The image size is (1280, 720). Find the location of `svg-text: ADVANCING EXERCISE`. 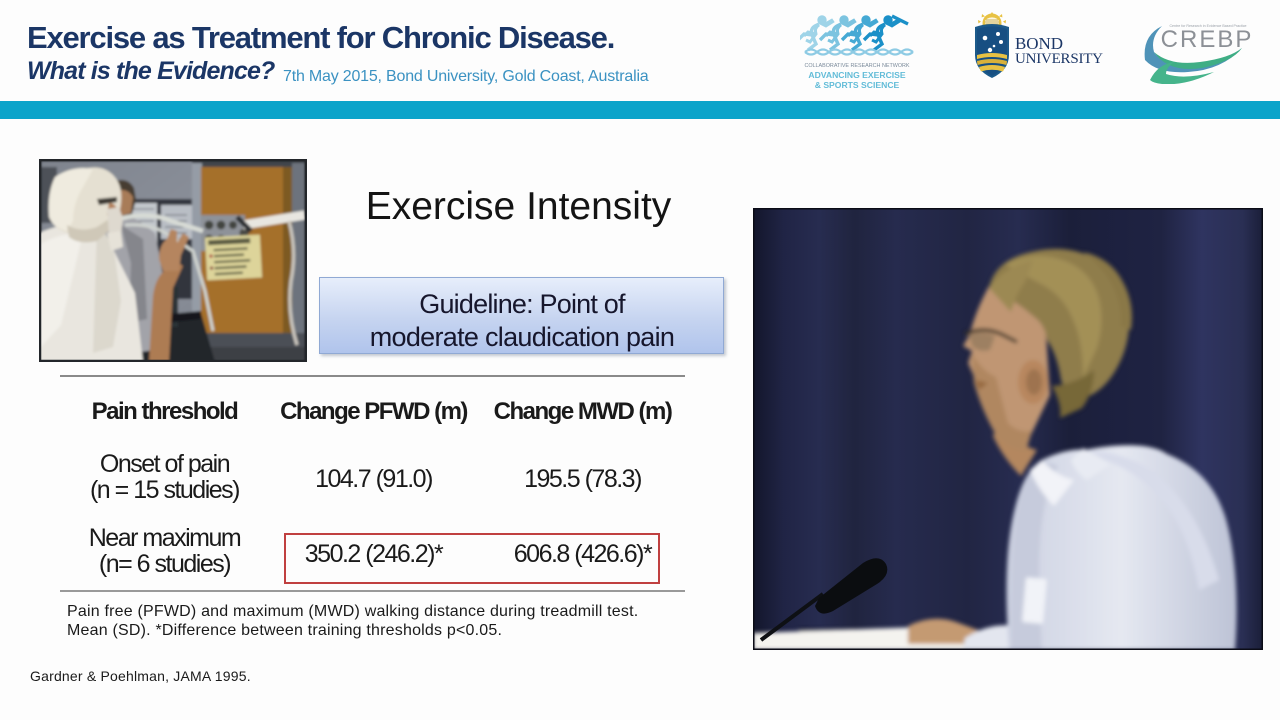

svg-text: ADVANCING EXERCISE is located at coordinates (857, 75).